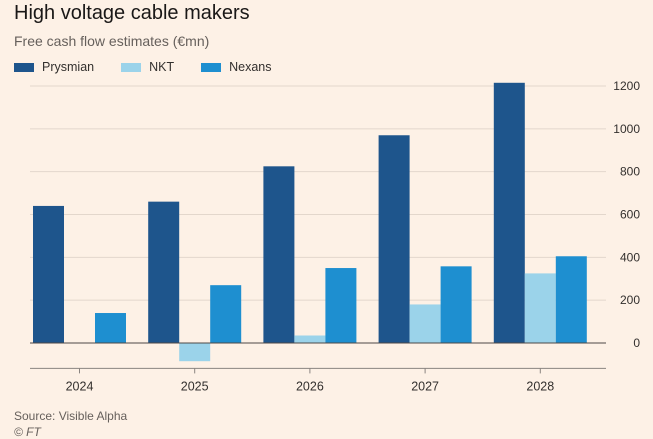 The image size is (653, 439). Describe the element at coordinates (279, 254) in the screenshot. I see `bar-prysmian-2026` at that location.